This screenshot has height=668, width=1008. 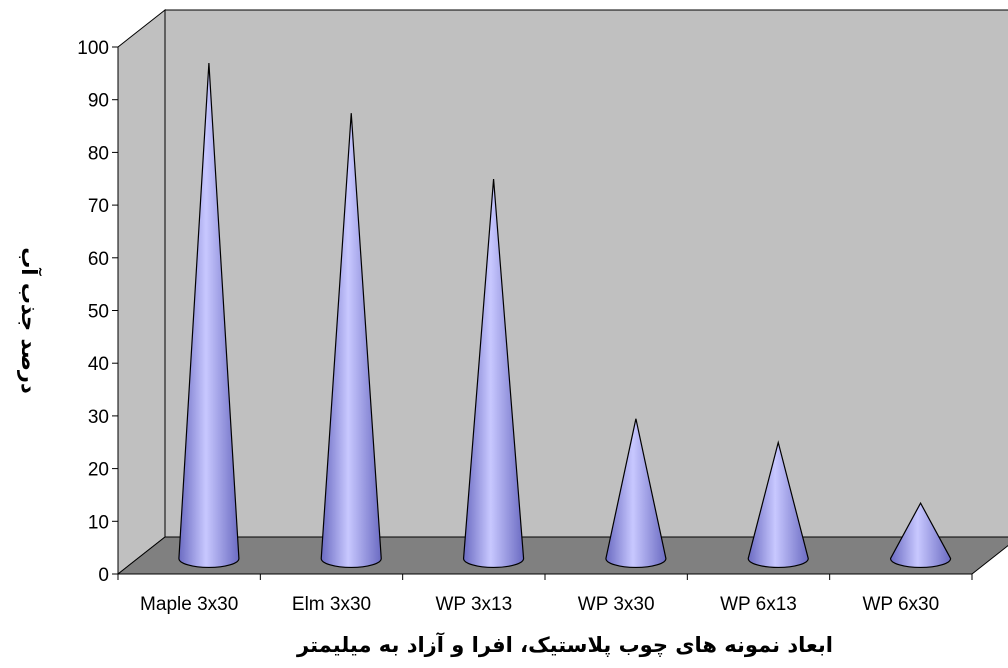 I want to click on side-wall, so click(x=141, y=292).